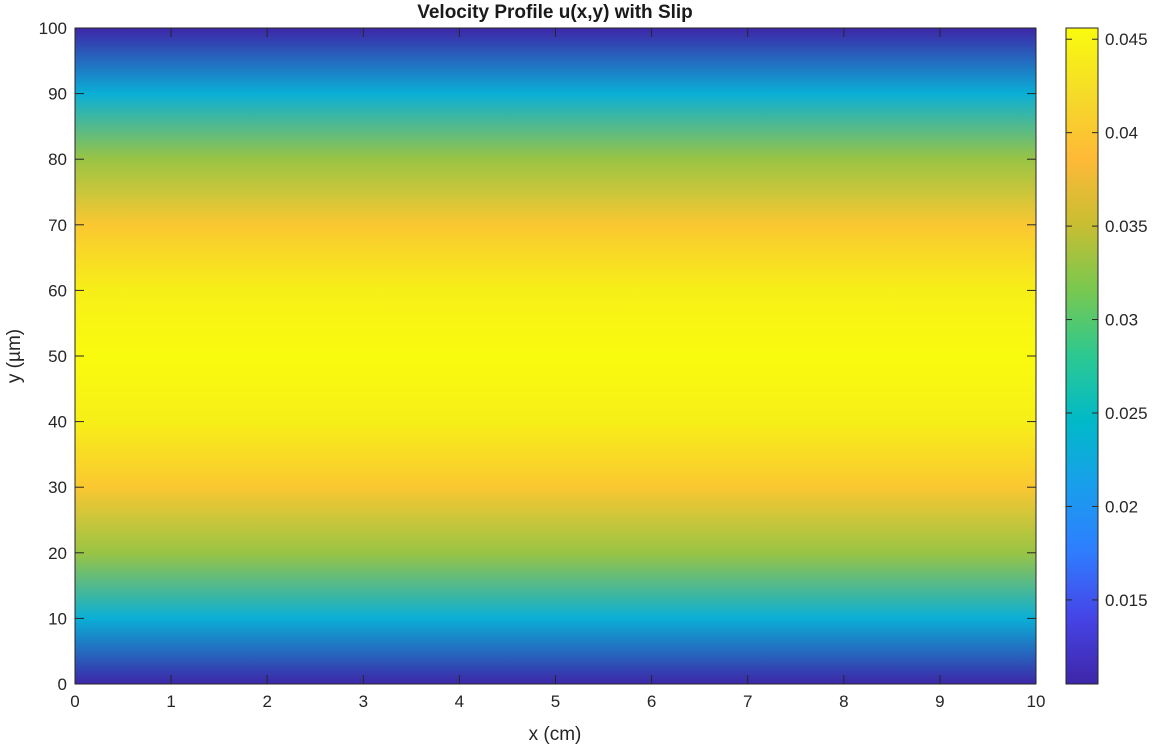 This screenshot has width=1155, height=746. Describe the element at coordinates (1121, 133) in the screenshot. I see `colorbar-tick-label: 0.04` at that location.